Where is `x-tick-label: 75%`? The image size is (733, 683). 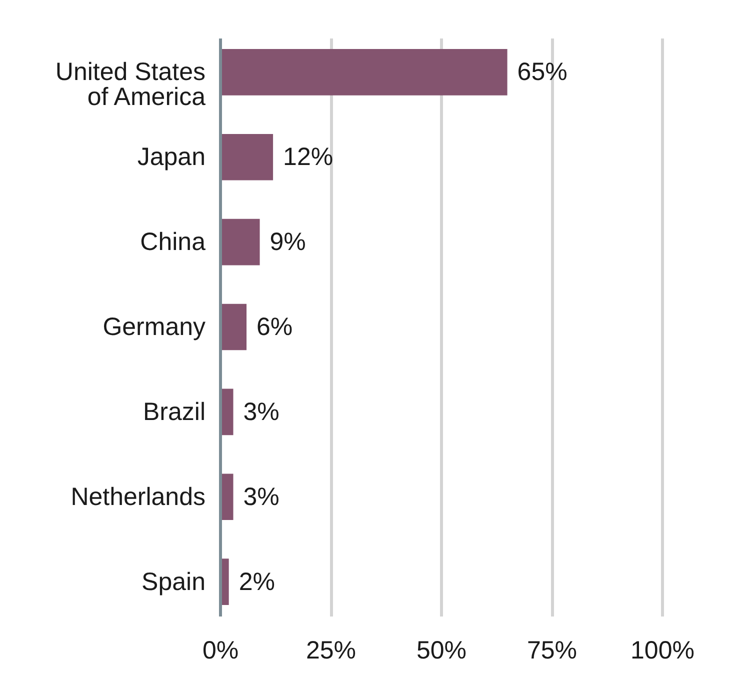
x-tick-label: 75% is located at coordinates (552, 650).